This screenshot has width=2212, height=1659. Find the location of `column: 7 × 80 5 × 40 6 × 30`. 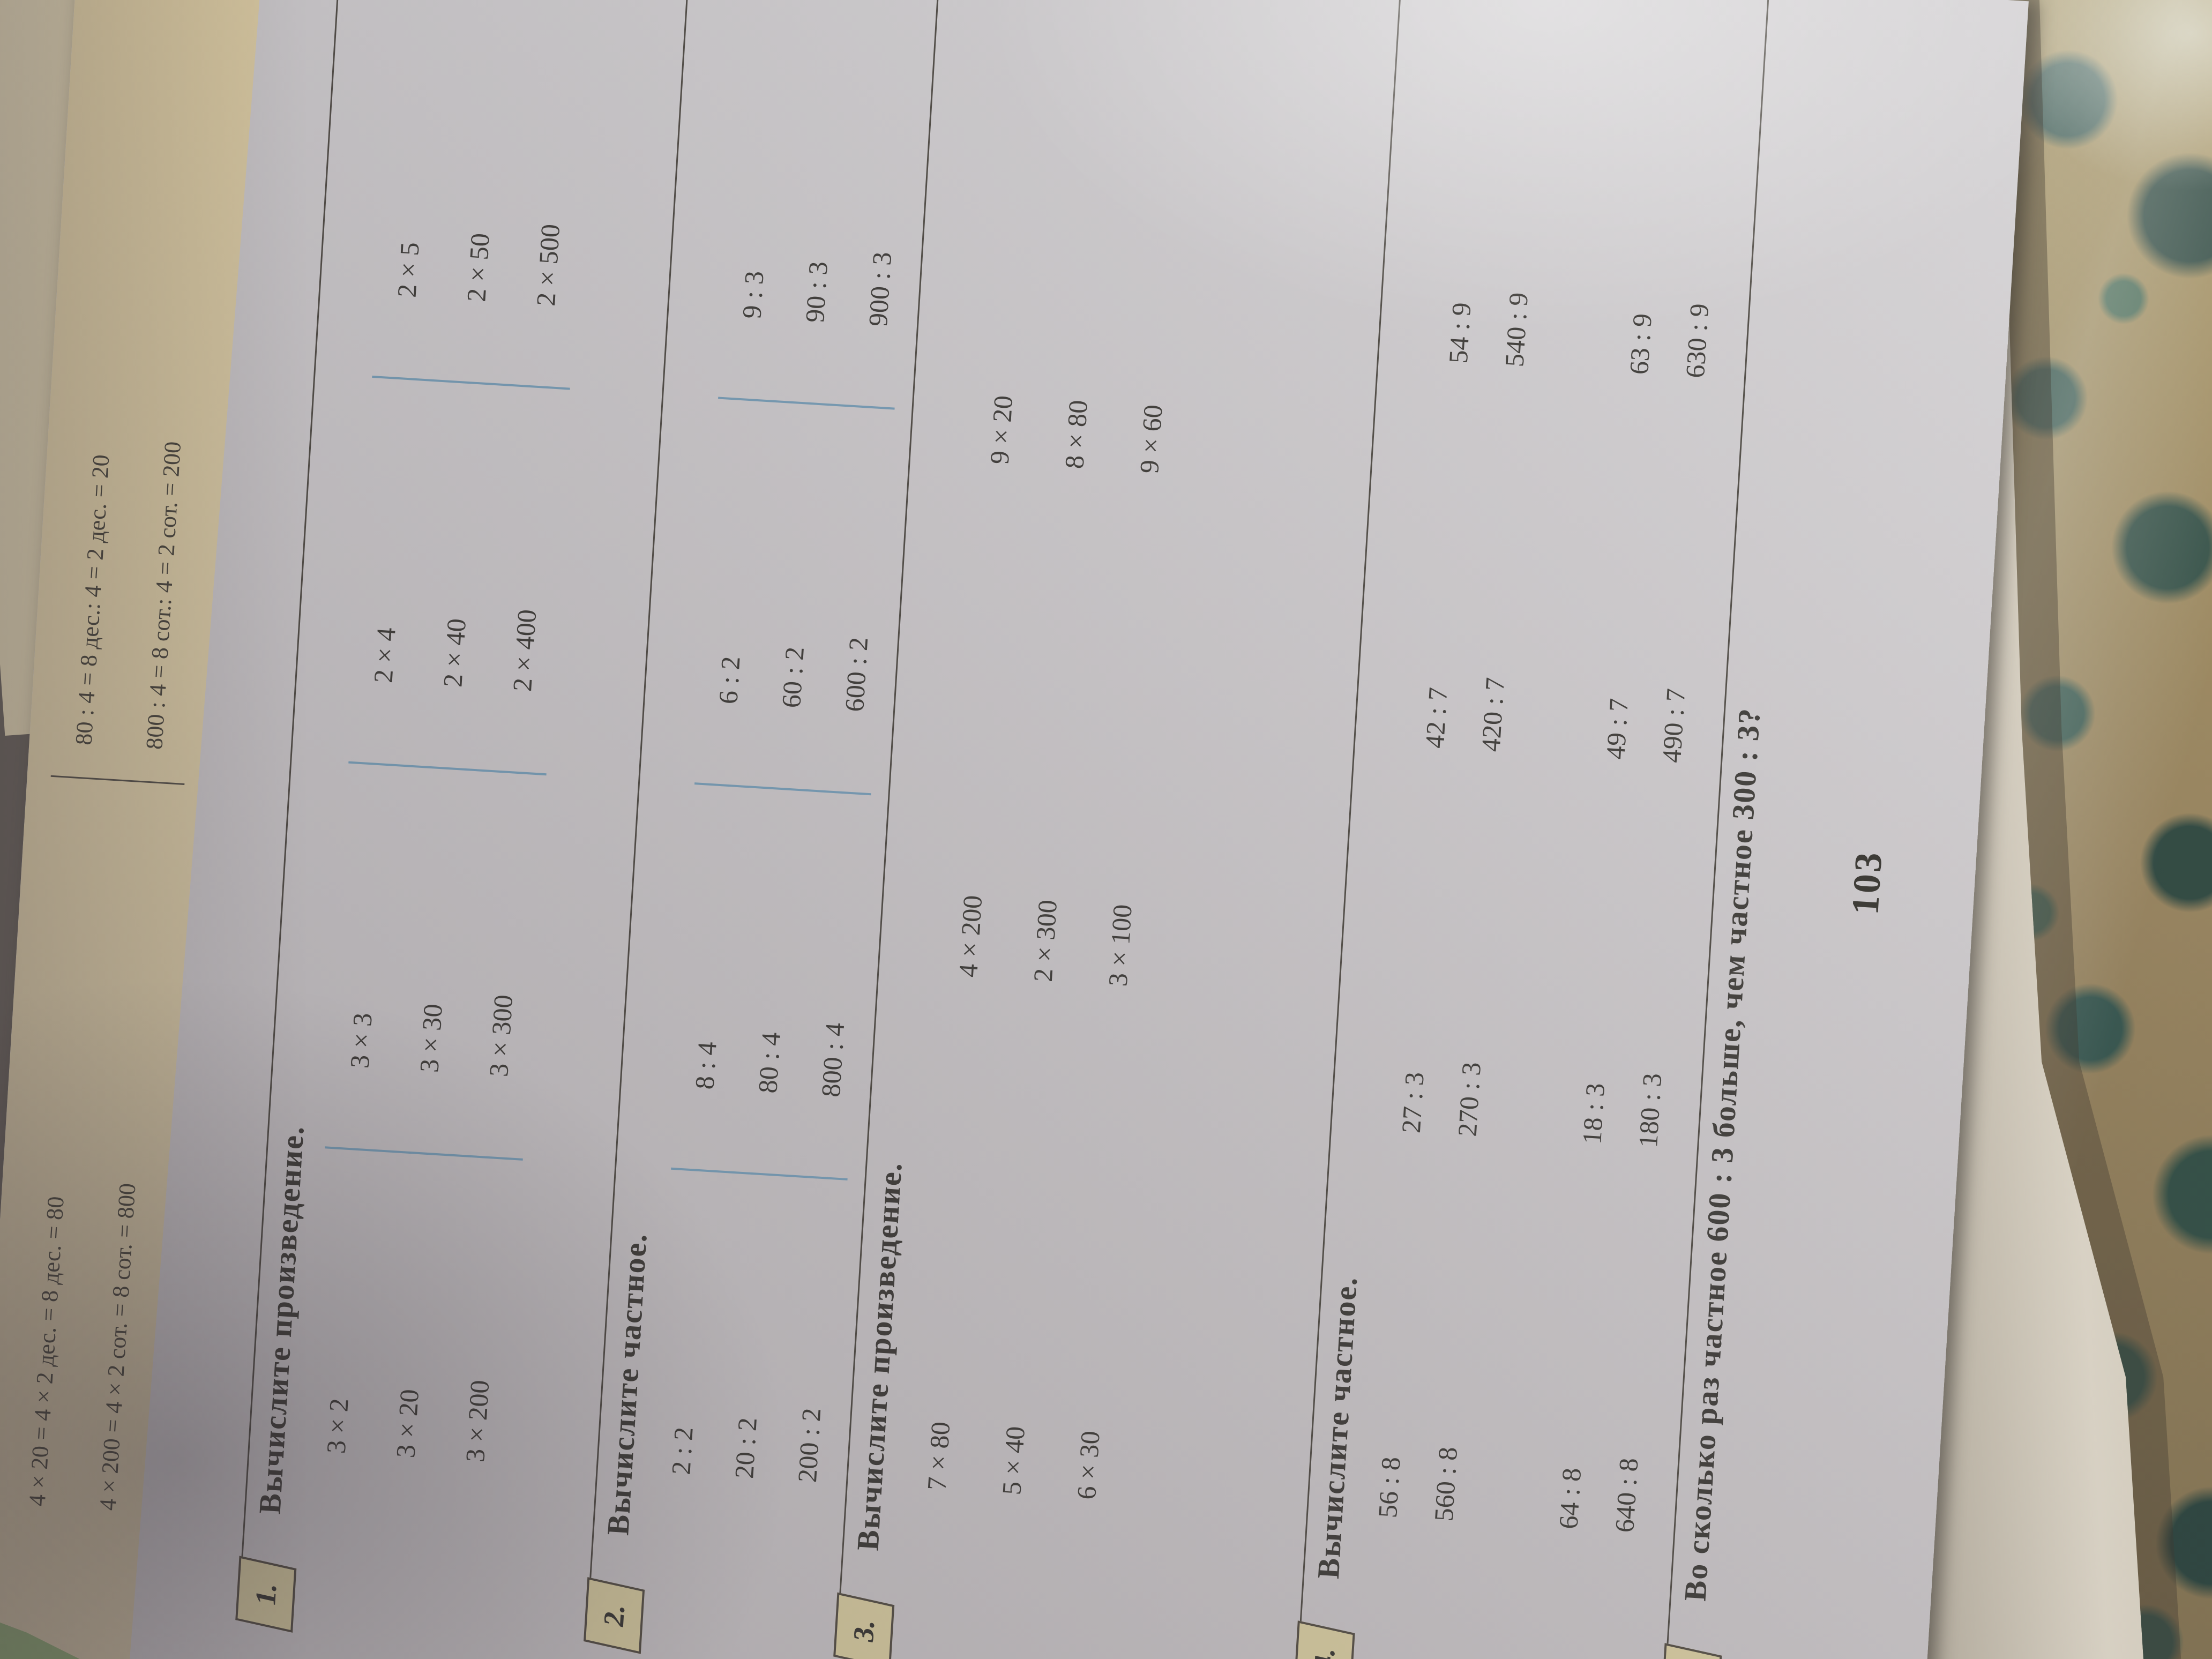

column: 7 × 80 5 × 40 6 × 30 is located at coordinates (1022, 1310).